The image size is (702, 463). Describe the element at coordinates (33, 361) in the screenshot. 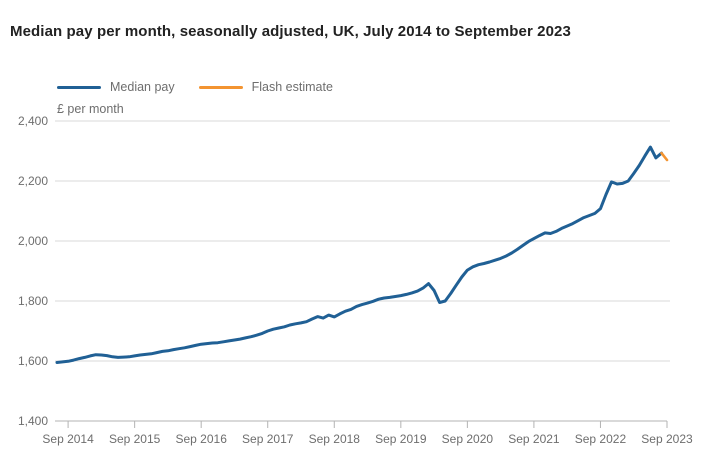

I see `y-axis-tick-label: 1,600` at that location.